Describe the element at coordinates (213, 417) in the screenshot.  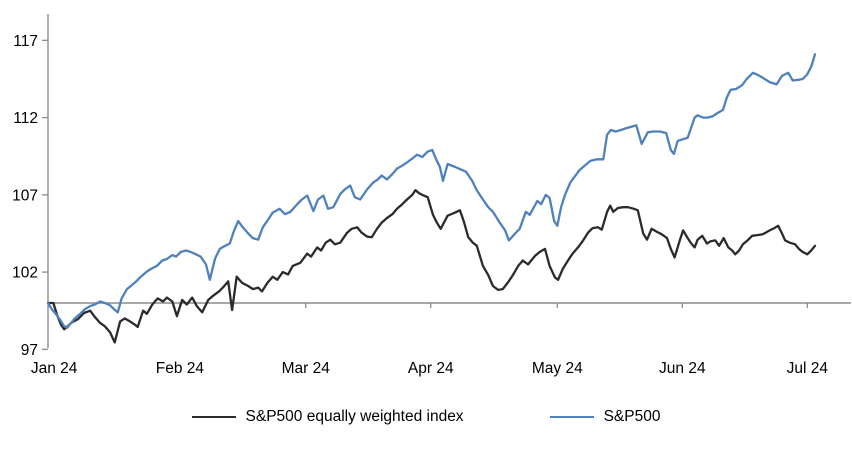
I see `equal-weight-line-swatch` at that location.